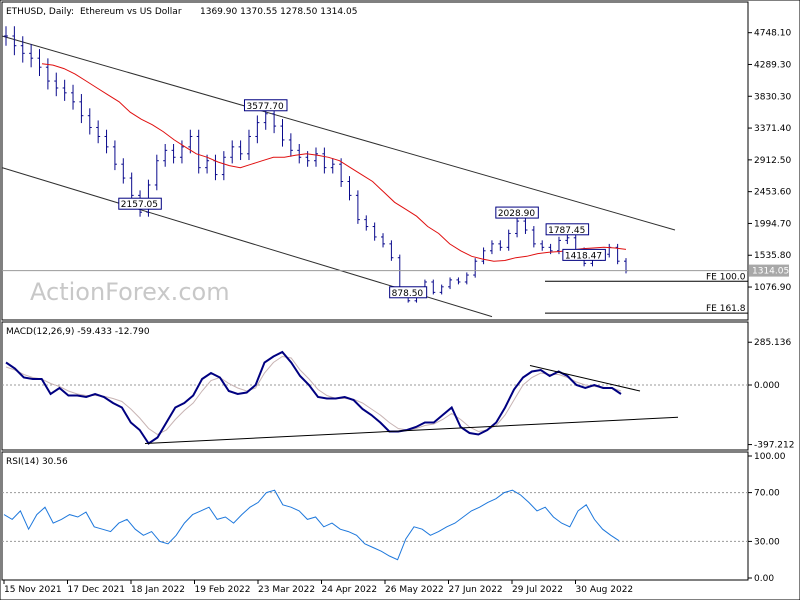 This screenshot has width=800, height=604. What do you see at coordinates (311, 525) in the screenshot?
I see `rsi-line` at bounding box center [311, 525].